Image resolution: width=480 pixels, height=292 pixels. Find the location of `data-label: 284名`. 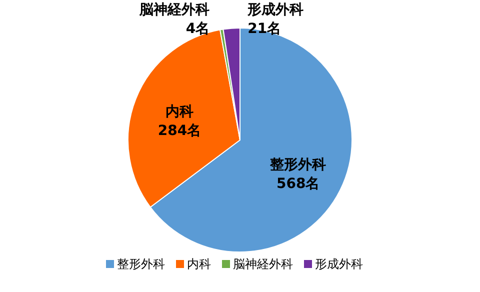

data-label: 284名 is located at coordinates (180, 131).